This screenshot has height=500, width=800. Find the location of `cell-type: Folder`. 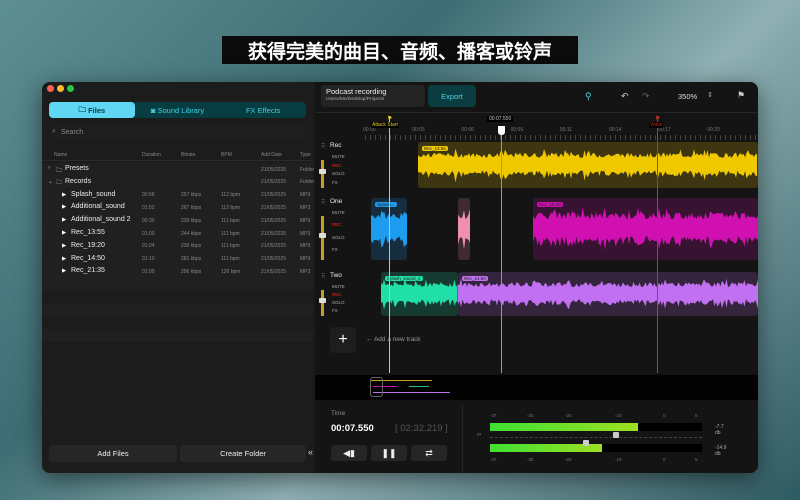

cell-type: Folder is located at coordinates (307, 169).